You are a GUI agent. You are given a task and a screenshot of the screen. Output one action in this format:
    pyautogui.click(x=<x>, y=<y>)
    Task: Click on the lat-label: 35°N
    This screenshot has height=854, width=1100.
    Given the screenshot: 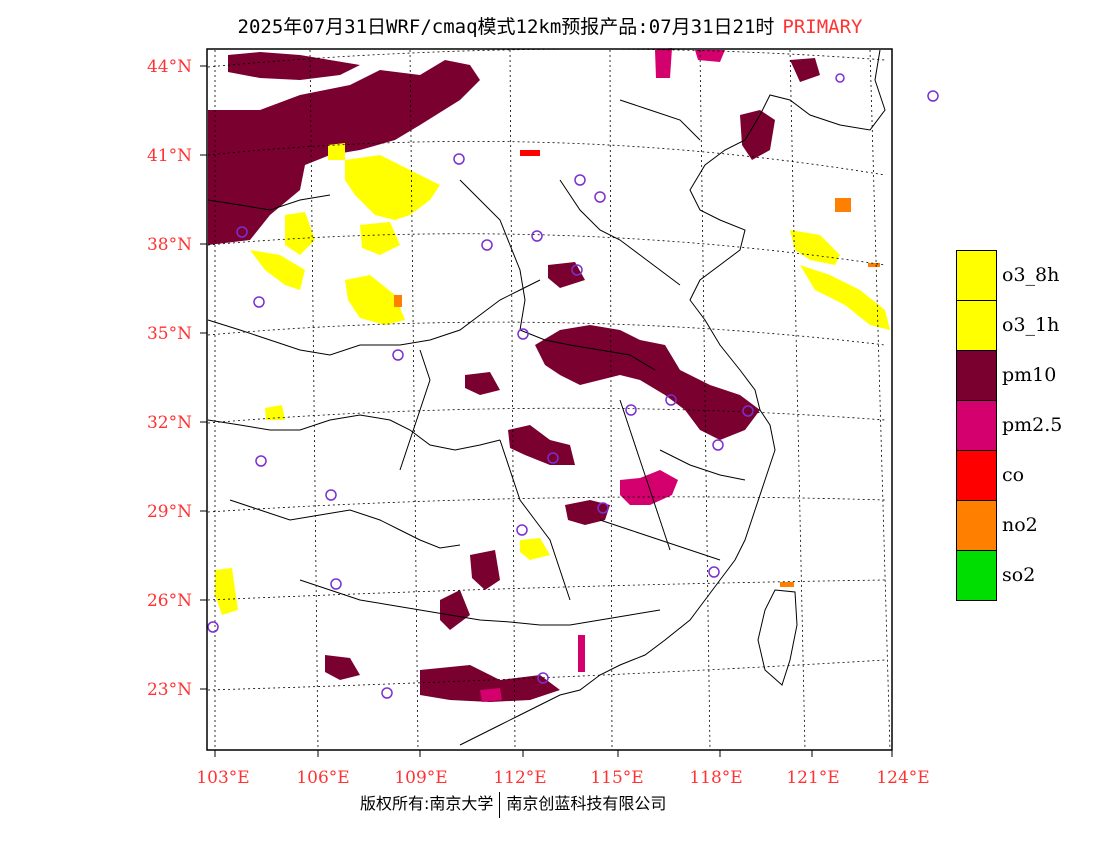 What is the action you would take?
    pyautogui.click(x=169, y=334)
    